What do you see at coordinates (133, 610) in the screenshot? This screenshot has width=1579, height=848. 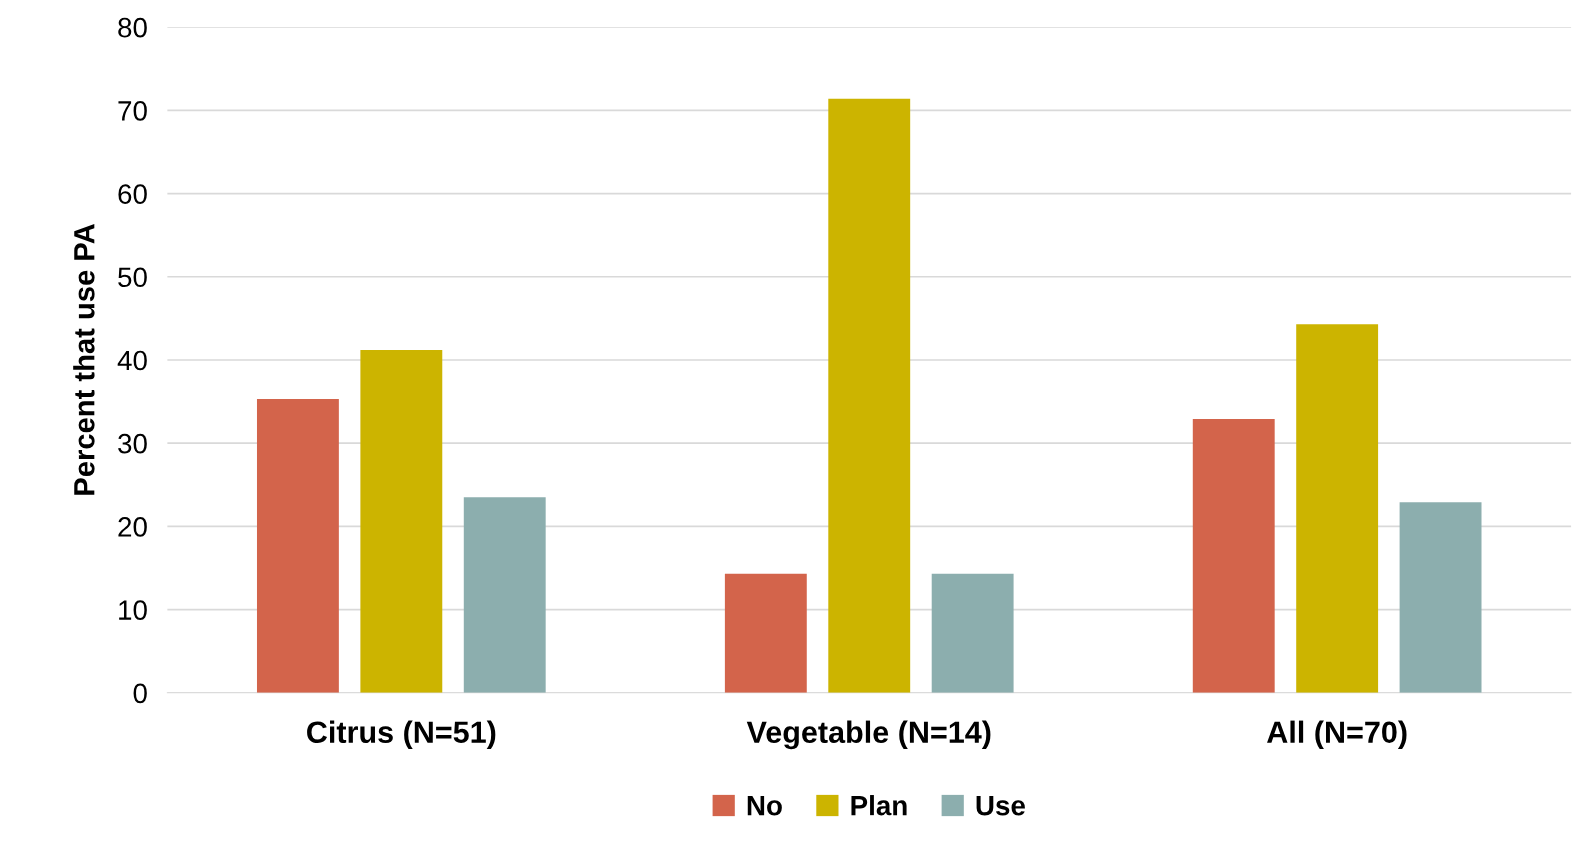 I see `y-tick-label: 10` at bounding box center [133, 610].